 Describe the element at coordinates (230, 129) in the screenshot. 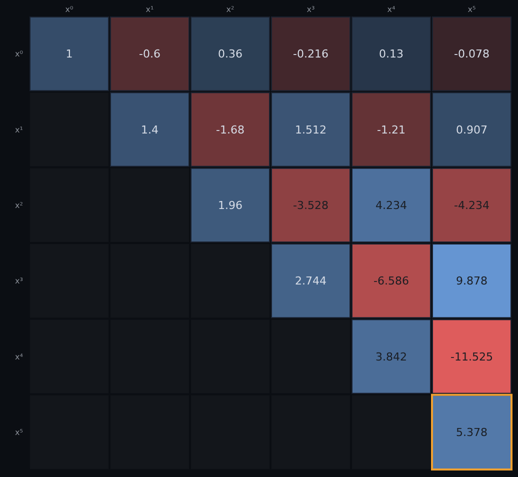

I see `data-label: -1.68` at that location.